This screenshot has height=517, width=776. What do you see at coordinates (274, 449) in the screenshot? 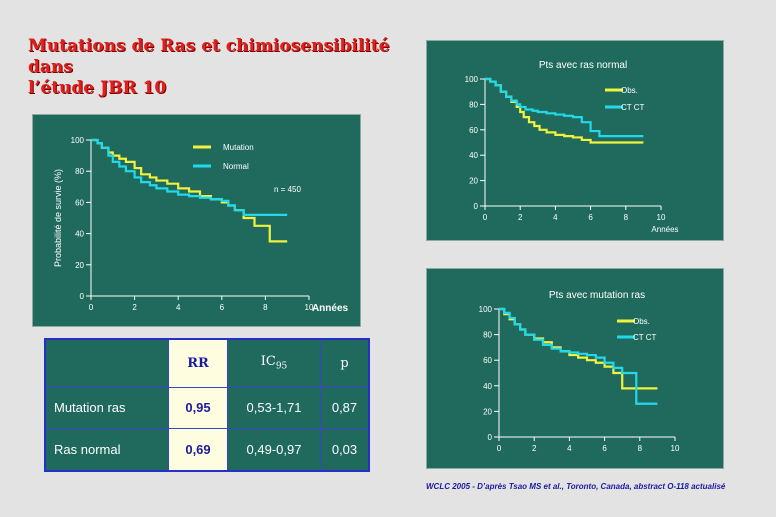
I see `table-cell-ic: 0,49-0,97` at bounding box center [274, 449].